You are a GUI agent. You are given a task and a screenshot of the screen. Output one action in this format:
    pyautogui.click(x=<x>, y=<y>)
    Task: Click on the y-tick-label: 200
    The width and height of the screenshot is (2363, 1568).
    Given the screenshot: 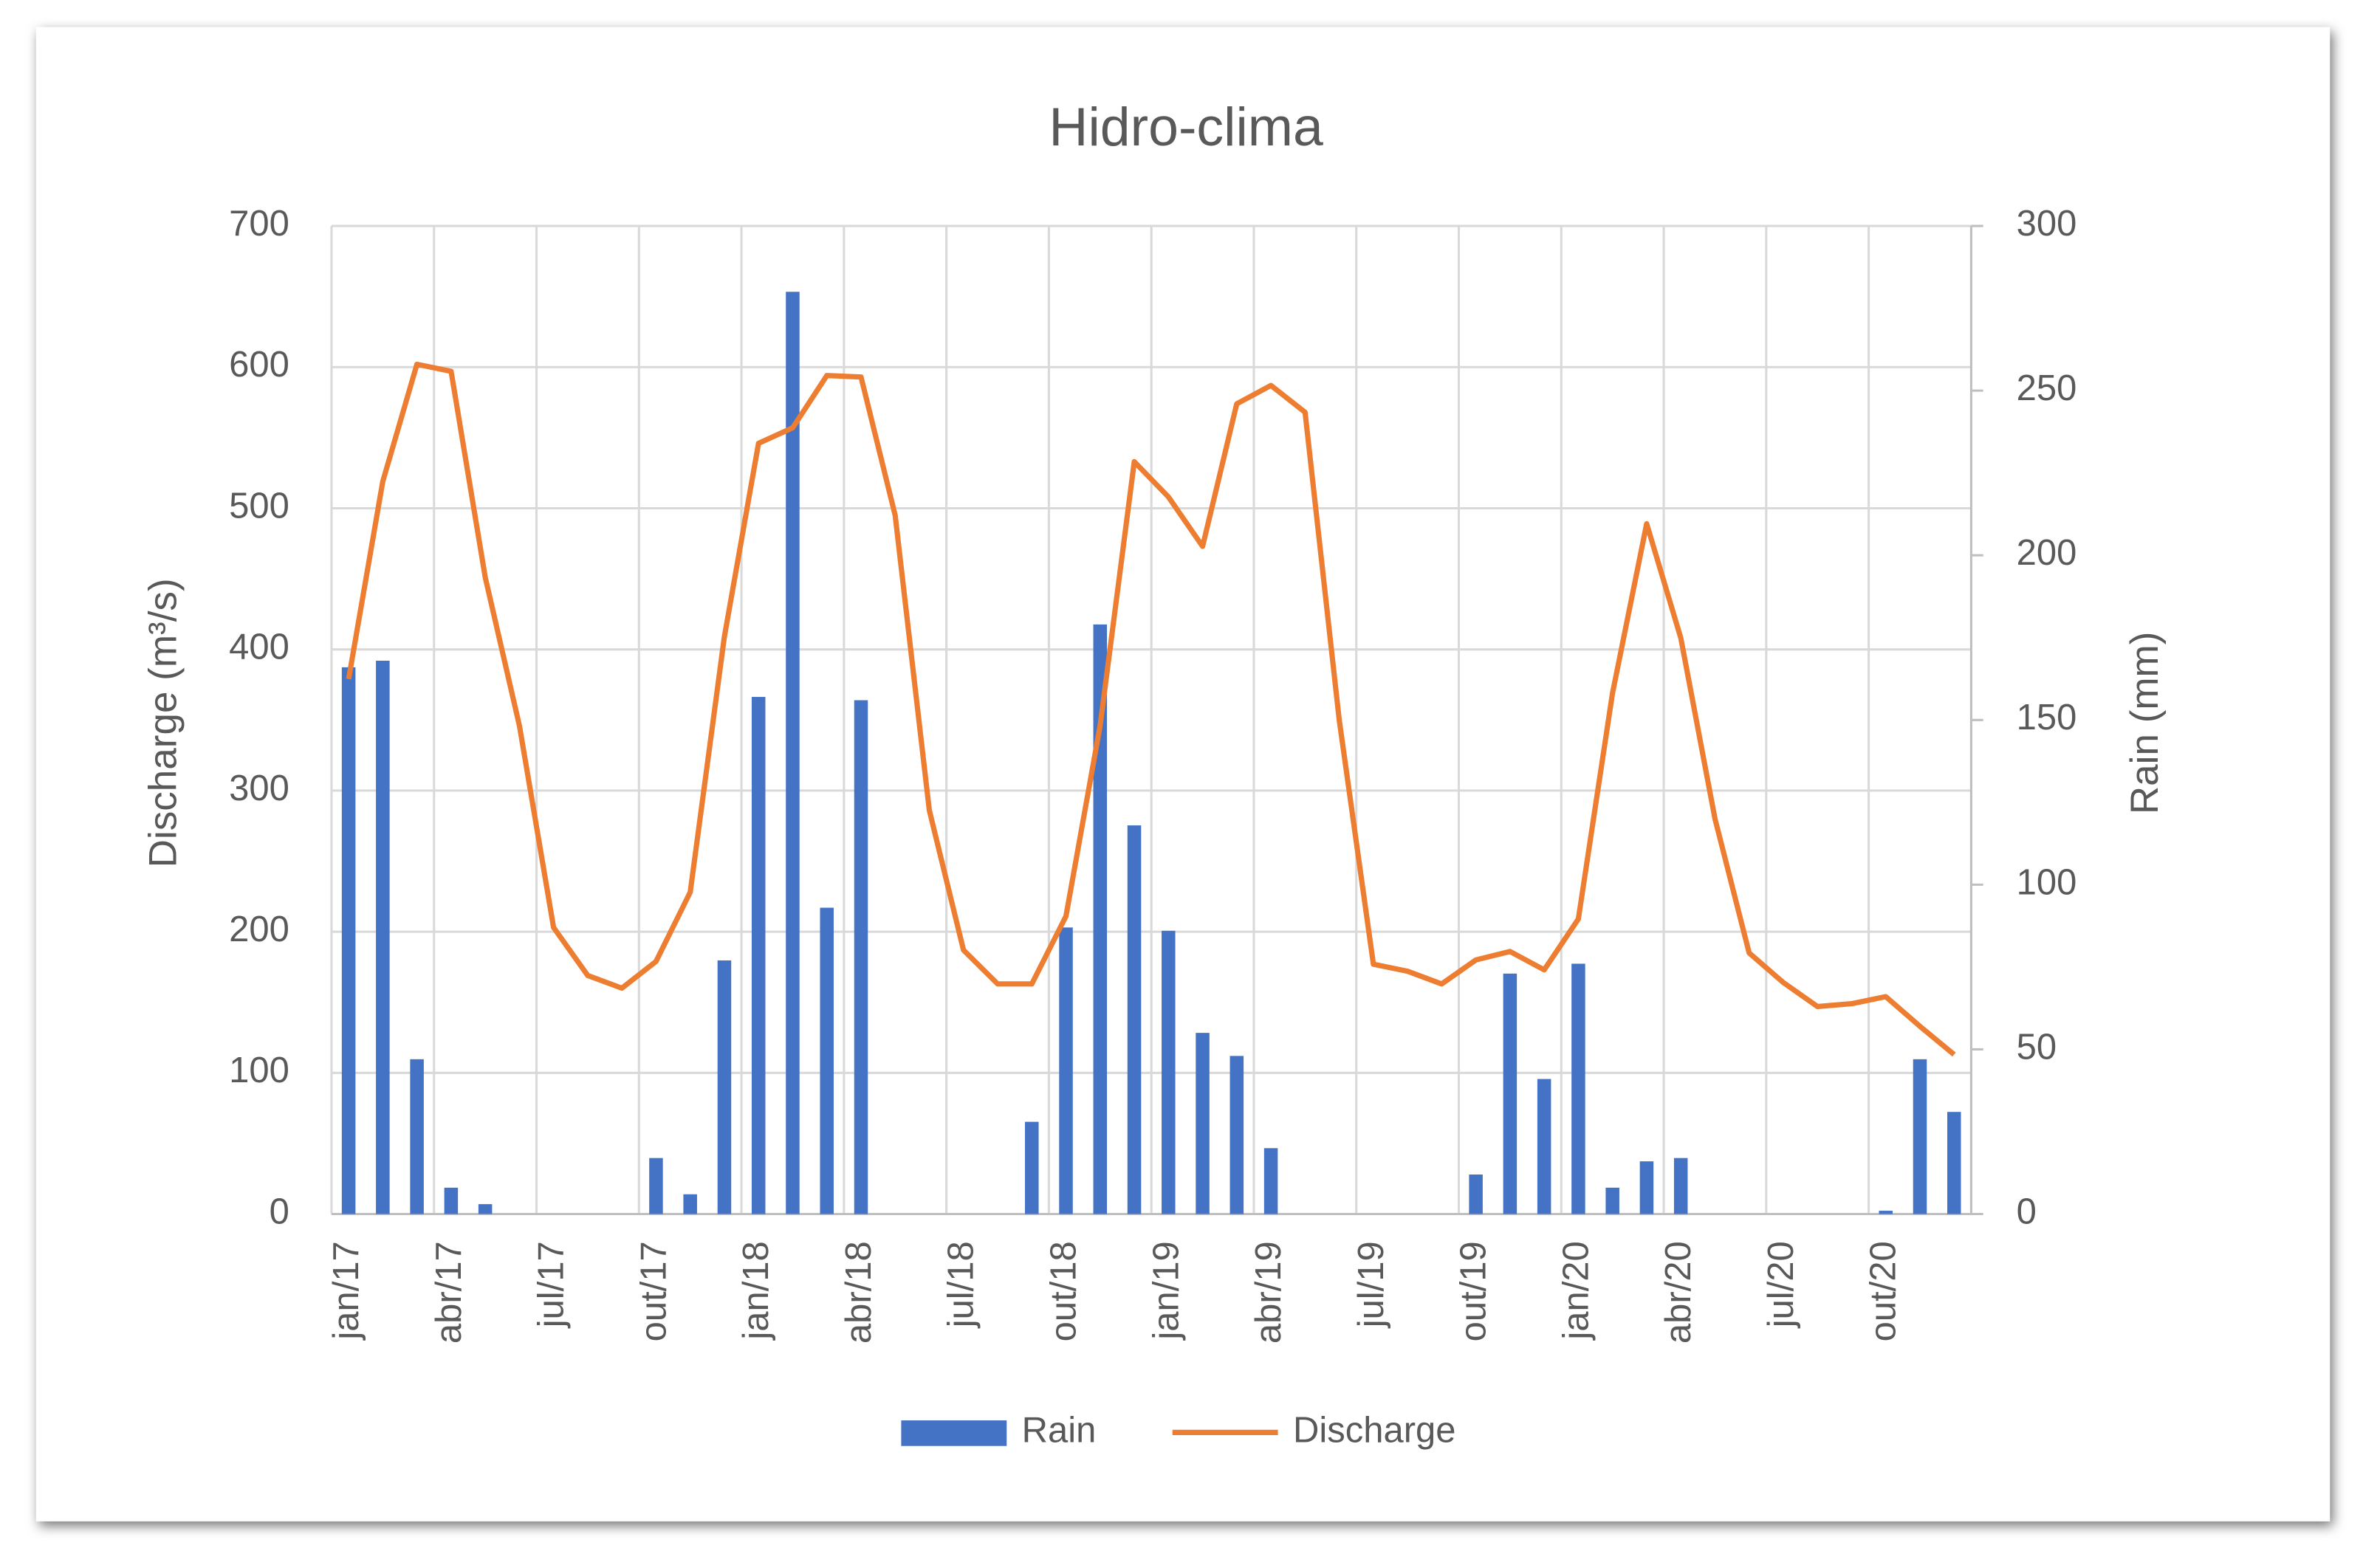 What is the action you would take?
    pyautogui.click(x=259, y=929)
    